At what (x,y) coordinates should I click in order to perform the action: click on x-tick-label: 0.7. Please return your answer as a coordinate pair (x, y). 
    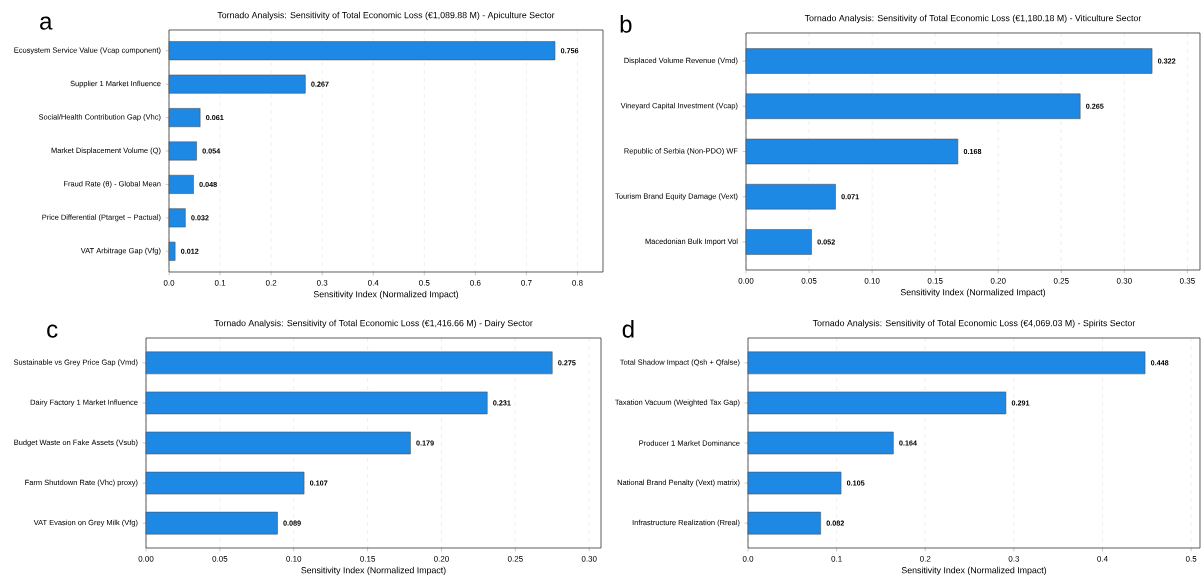
    Looking at the image, I should click on (526, 283).